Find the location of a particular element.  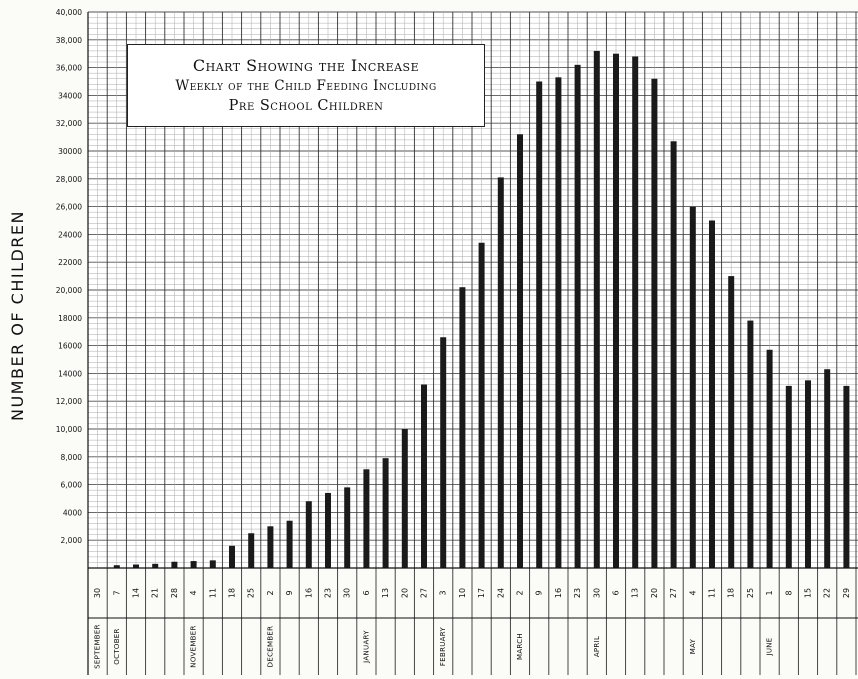

chart-title-line-3: Pre School Children is located at coordinates (306, 105).